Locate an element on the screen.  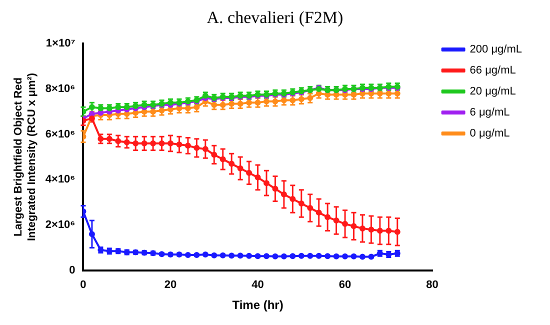
x-tick-label: 20 is located at coordinates (170, 285).